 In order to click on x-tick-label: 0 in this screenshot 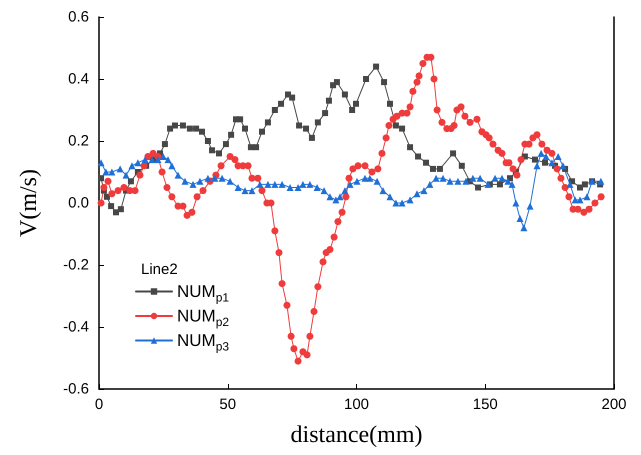, I will do `click(99, 404)`.